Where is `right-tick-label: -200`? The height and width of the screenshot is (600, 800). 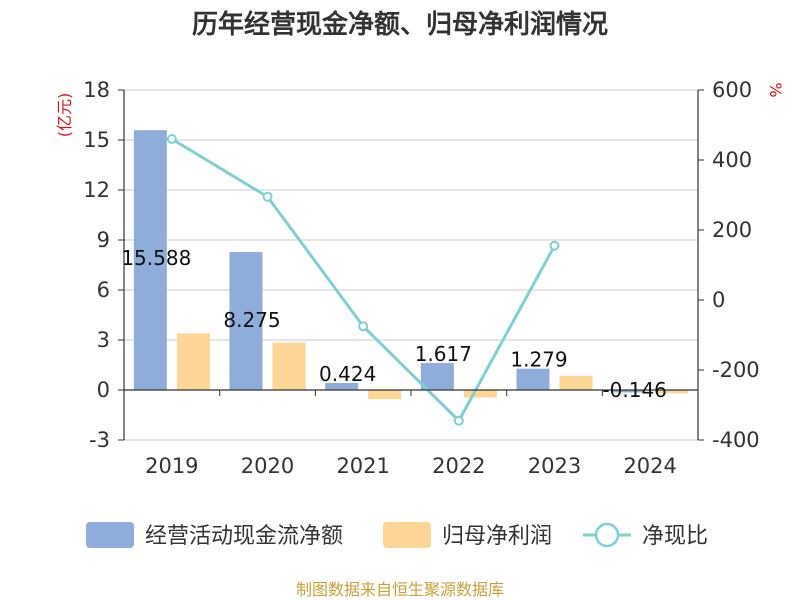 right-tick-label: -200 is located at coordinates (736, 370).